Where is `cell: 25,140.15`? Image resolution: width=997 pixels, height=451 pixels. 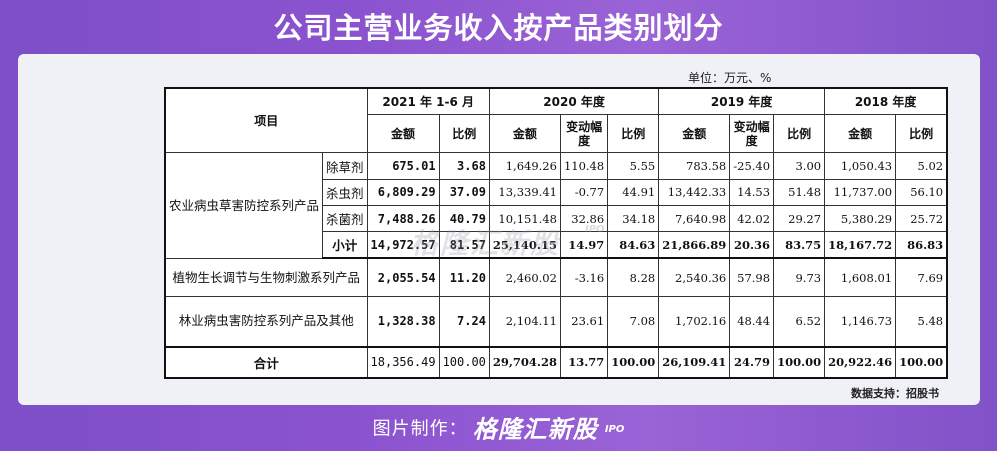
cell: 25,140.15 is located at coordinates (524, 245).